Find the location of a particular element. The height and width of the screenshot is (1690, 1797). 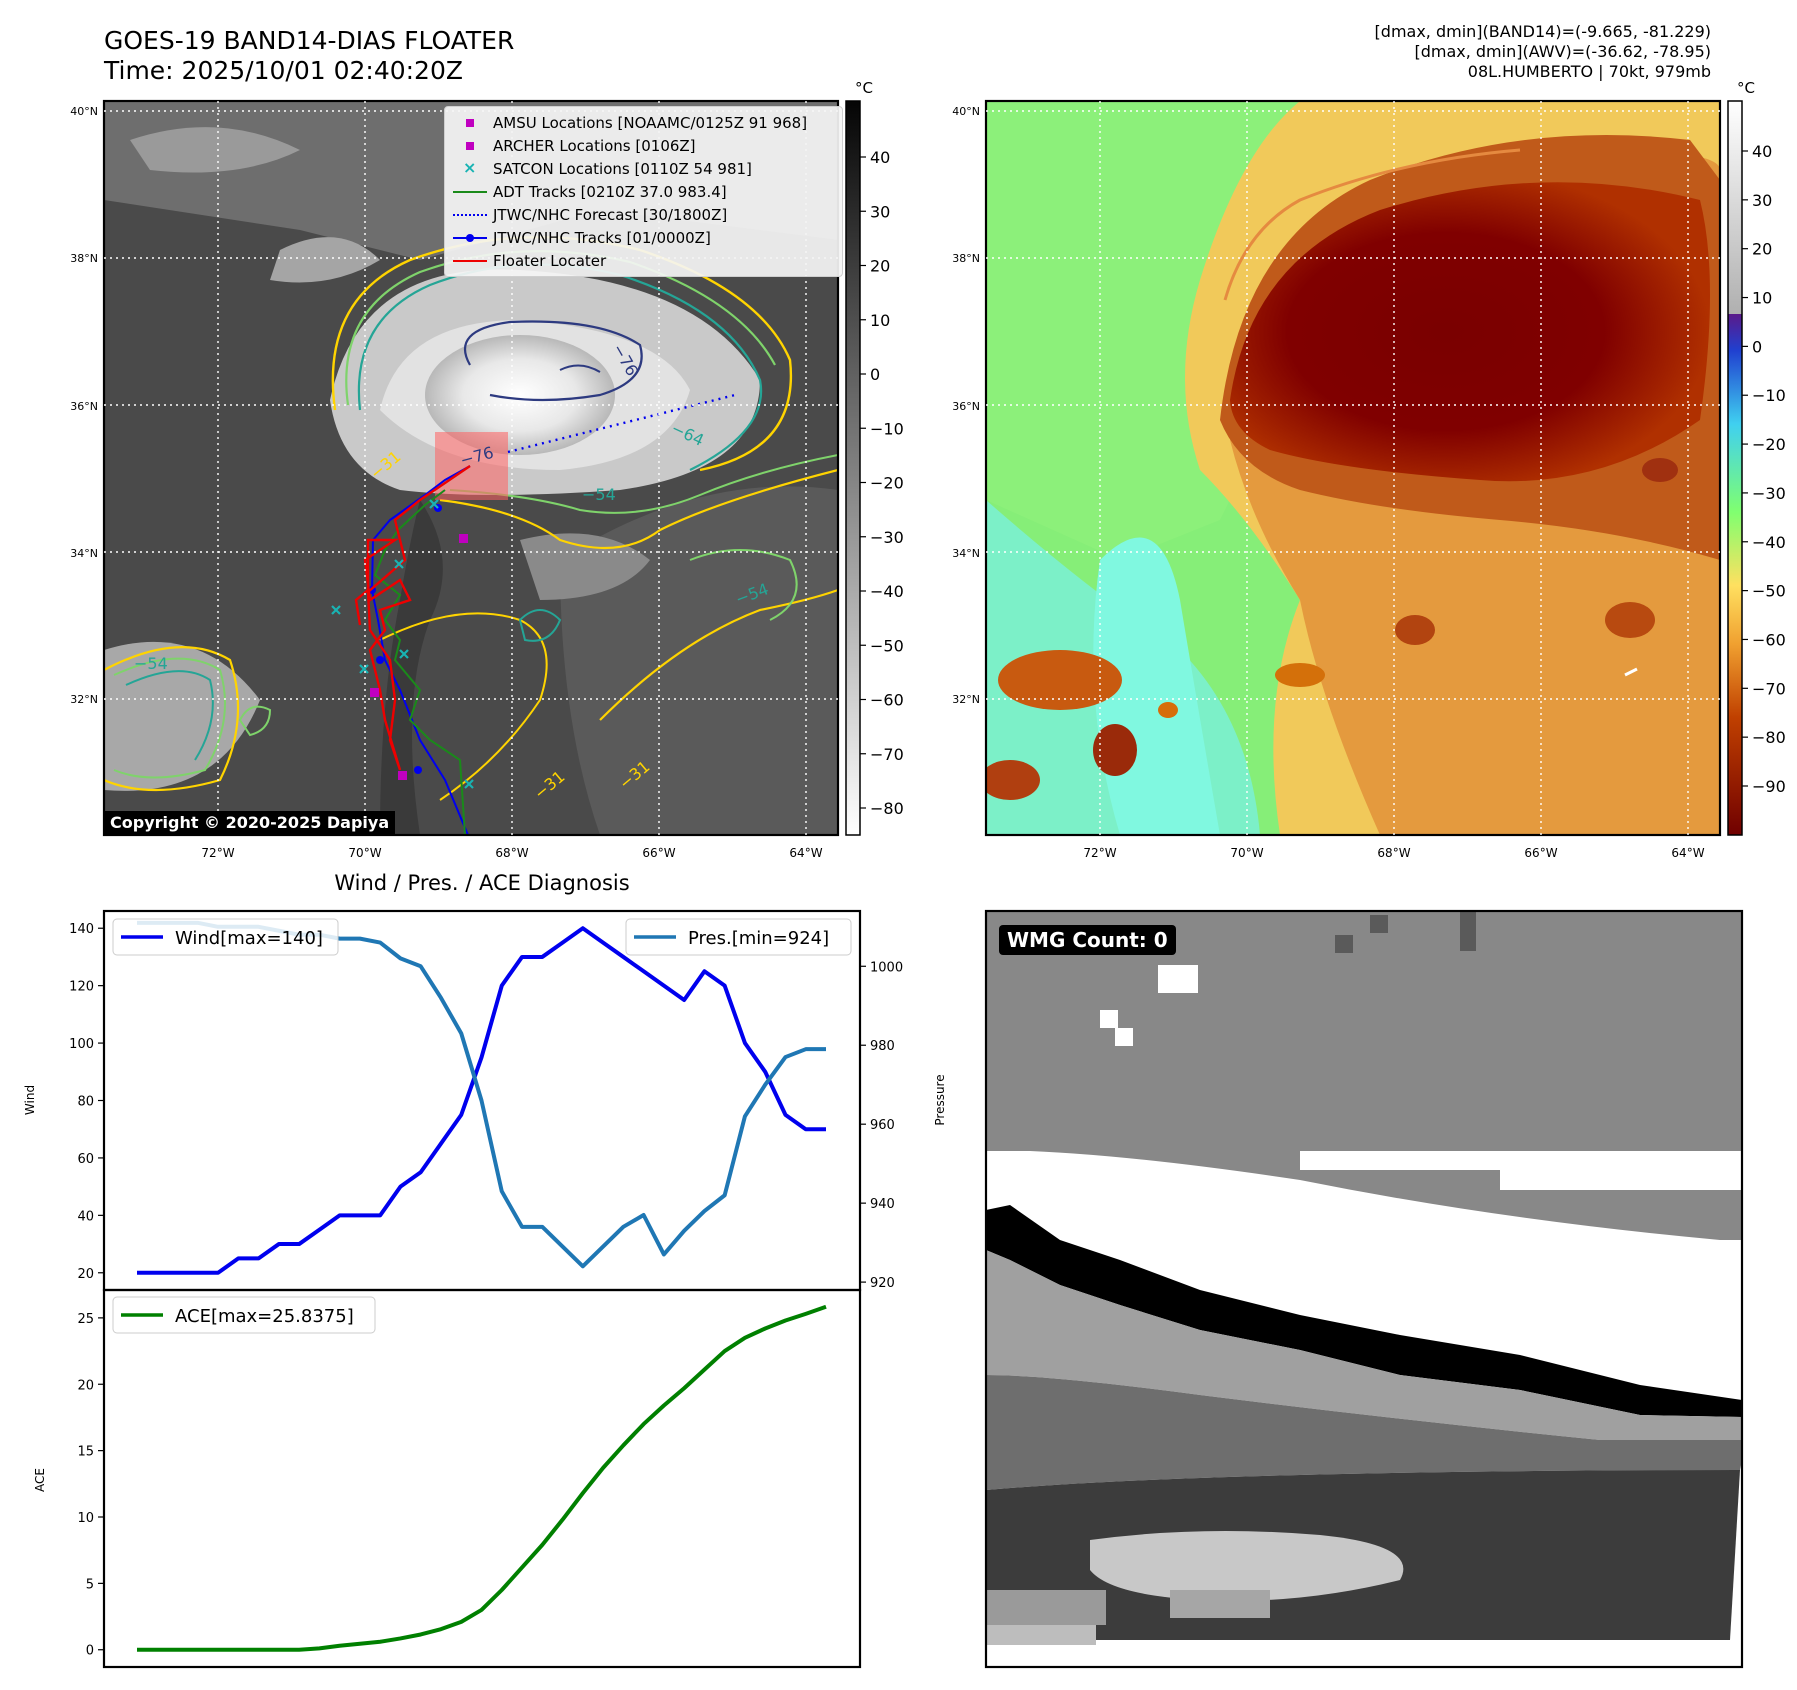

legend-item: JTWC/NHC Tracks [01/0000Z] is located at coordinates (643, 237).